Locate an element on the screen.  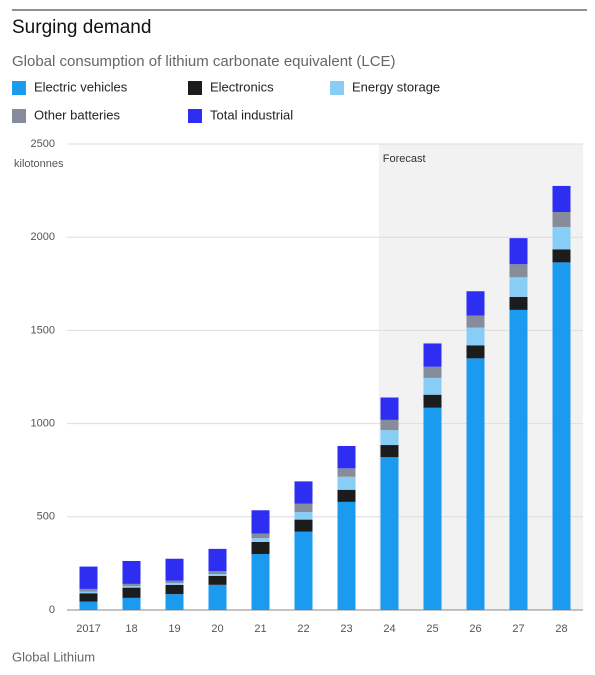
y-tick-label: 1500 is located at coordinates (43, 330).